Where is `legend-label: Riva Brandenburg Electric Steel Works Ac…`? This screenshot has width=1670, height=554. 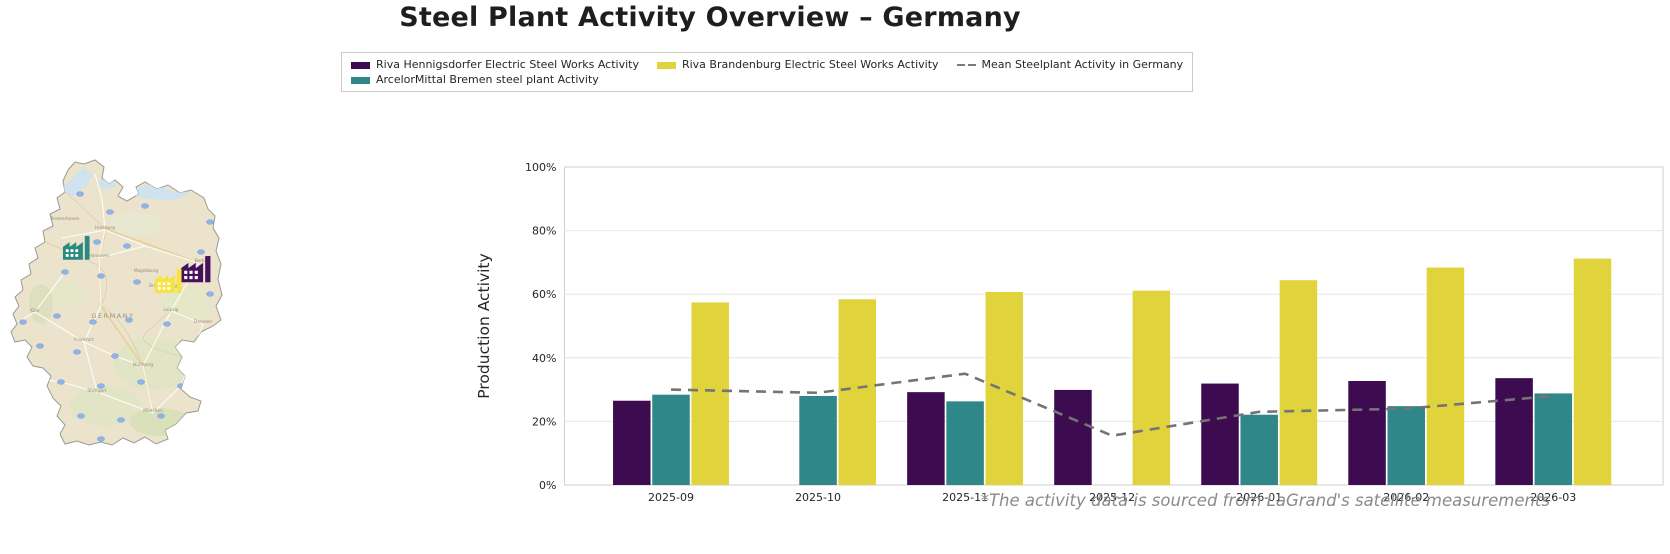 legend-label: Riva Brandenburg Electric Steel Works Ac… is located at coordinates (810, 64).